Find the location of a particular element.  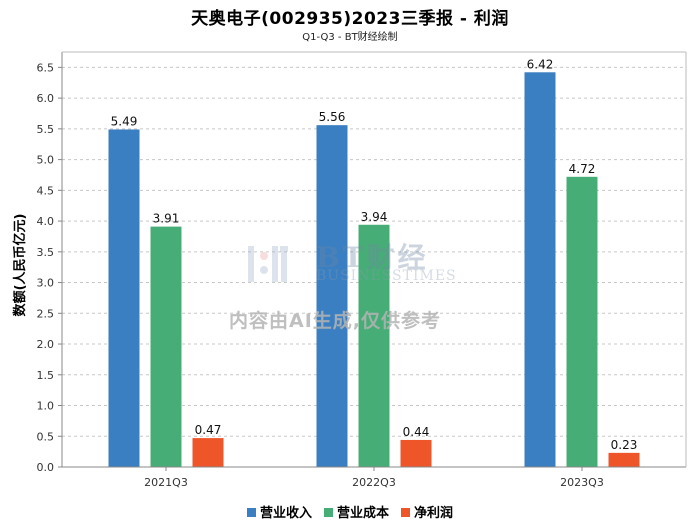

x-tick-label: 2021Q3 is located at coordinates (166, 482).